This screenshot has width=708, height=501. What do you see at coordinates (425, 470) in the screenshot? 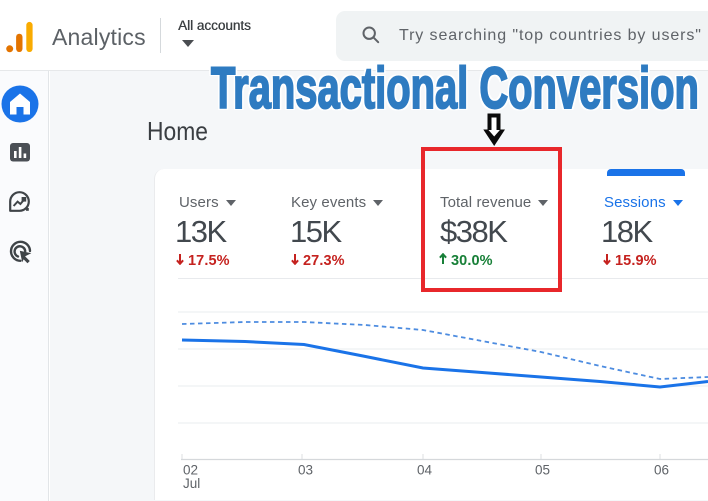
I see `svg-text: 04` at bounding box center [425, 470].